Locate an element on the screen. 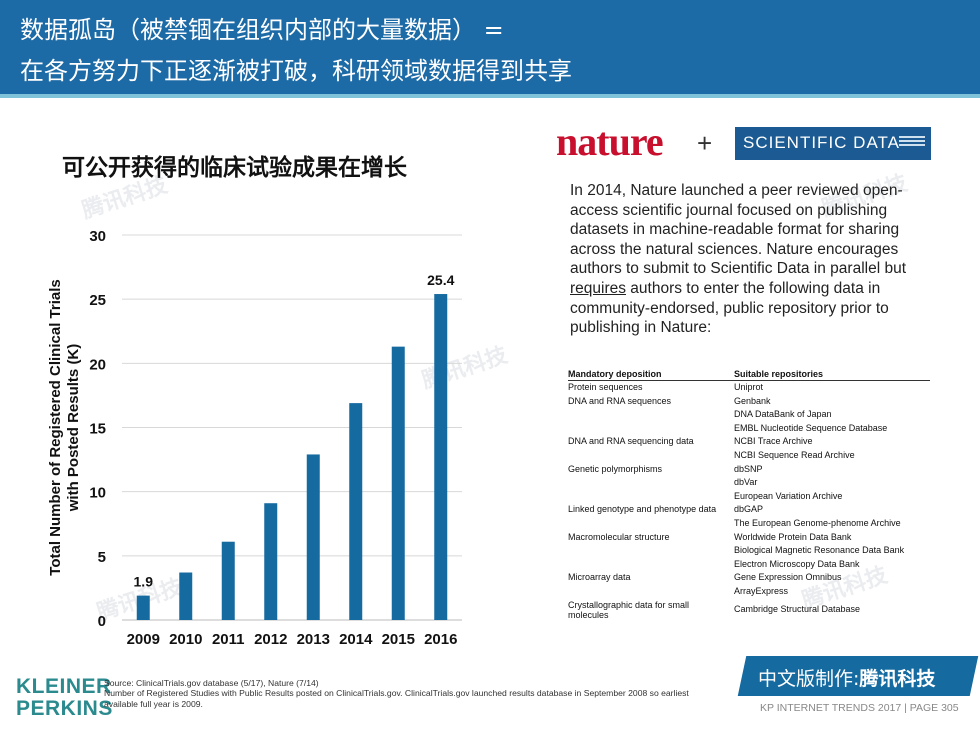  logo-mark-icon is located at coordinates (912, 143).